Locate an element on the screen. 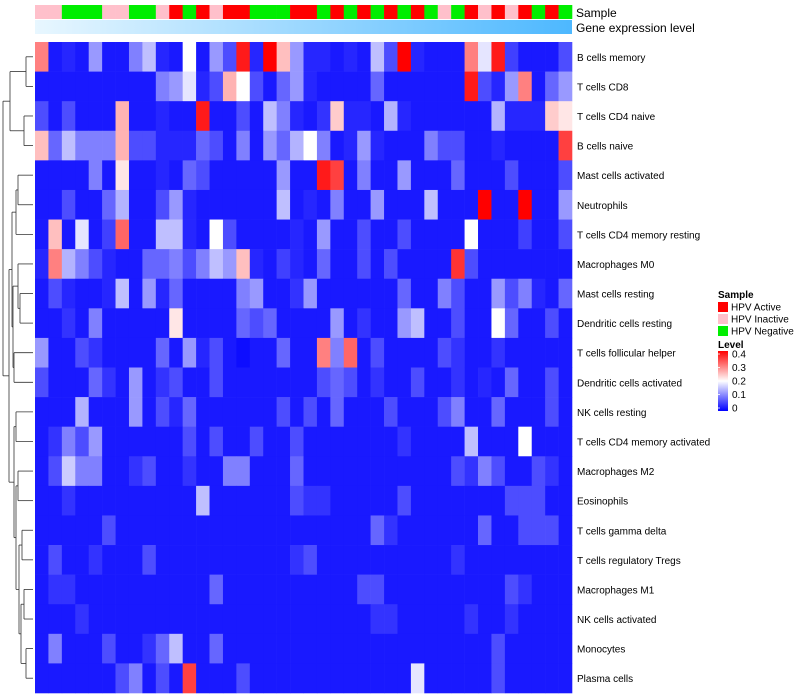 This screenshot has width=800, height=700. level-legend: Level 0.4 0.3 0.2 0.1 0 is located at coordinates (732, 377).